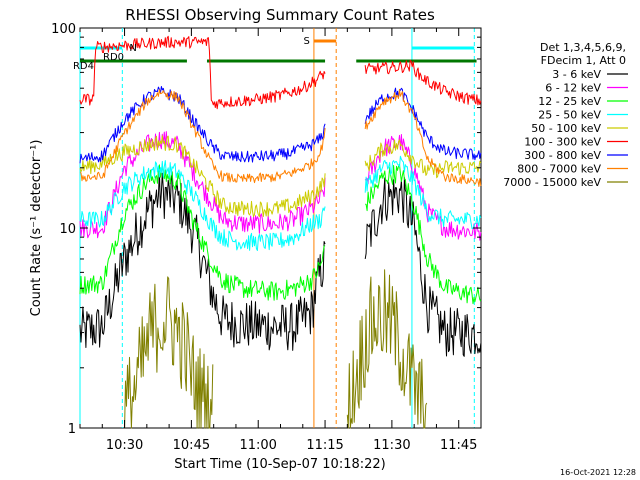 This screenshot has width=640, height=480. I want to click on x-tick-label: 10:45, so click(191, 445).